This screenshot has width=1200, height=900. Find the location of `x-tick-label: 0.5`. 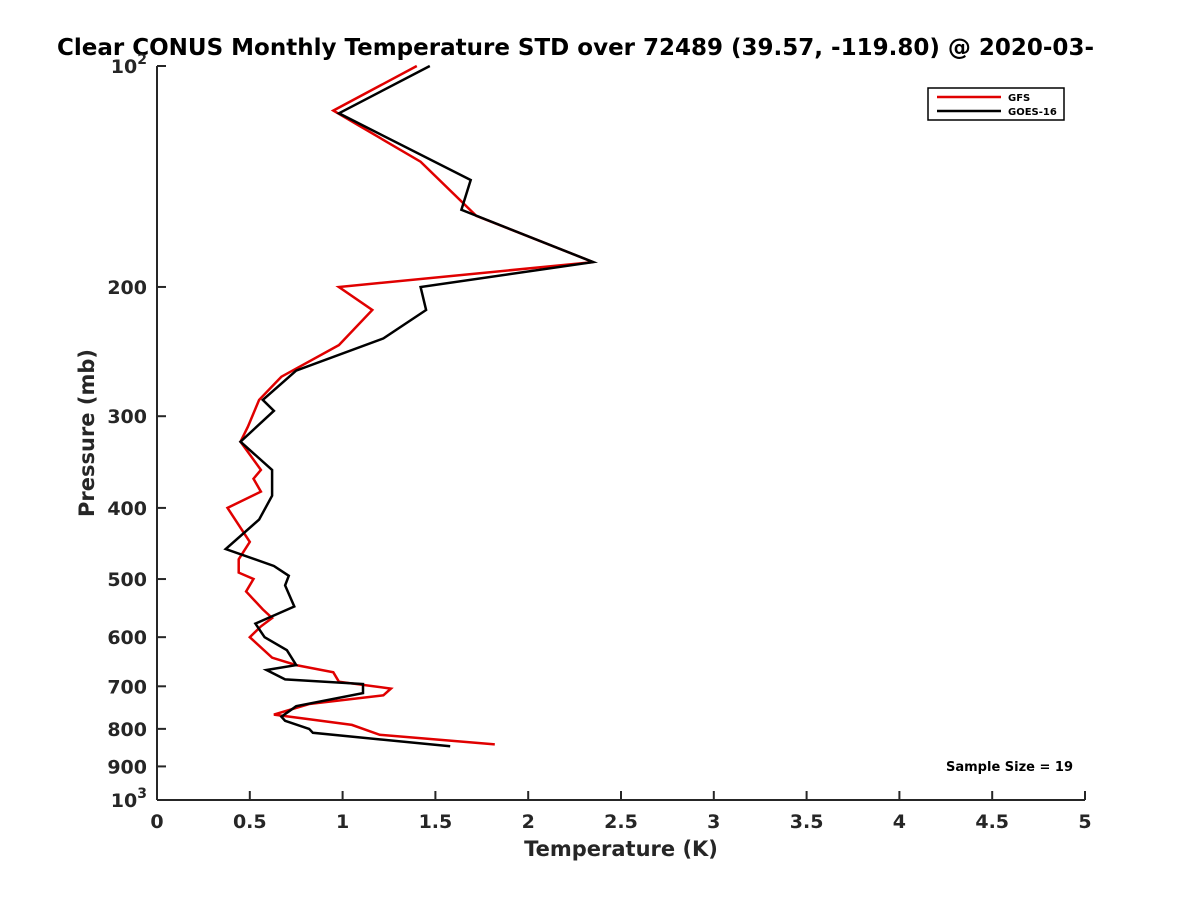

x-tick-label: 0.5 is located at coordinates (250, 822).